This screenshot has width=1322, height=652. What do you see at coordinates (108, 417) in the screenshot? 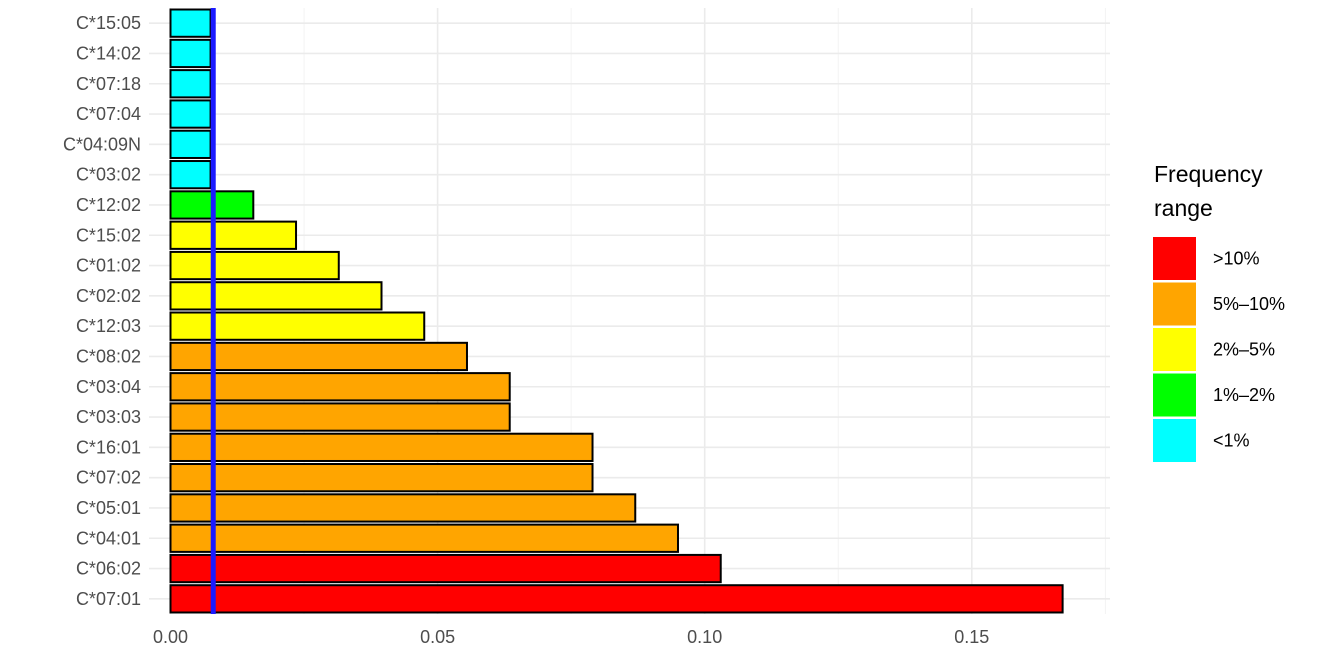
I see `y-tick-label: C*03:03` at bounding box center [108, 417].